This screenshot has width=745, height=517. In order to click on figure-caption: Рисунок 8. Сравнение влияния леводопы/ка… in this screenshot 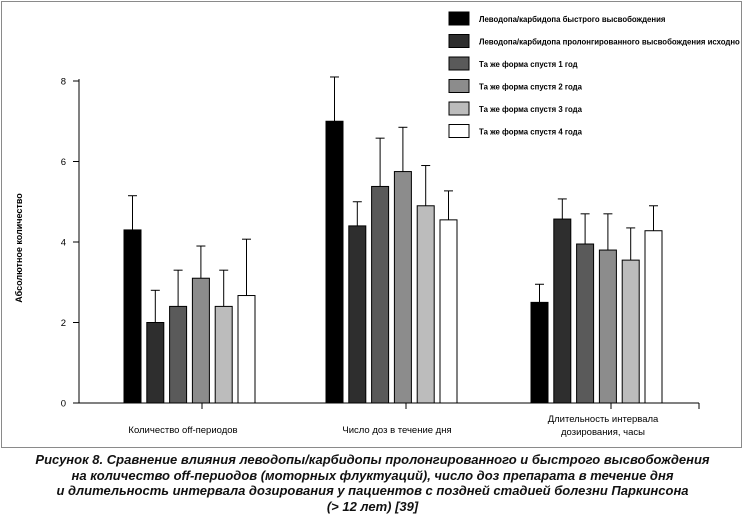, I will do `click(372, 483)`.